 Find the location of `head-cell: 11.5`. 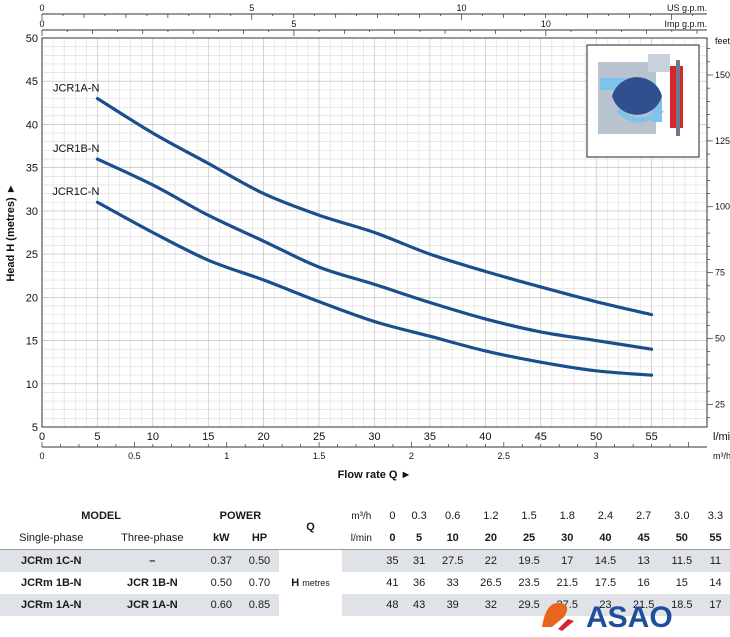

head-cell: 11.5 is located at coordinates (682, 561).